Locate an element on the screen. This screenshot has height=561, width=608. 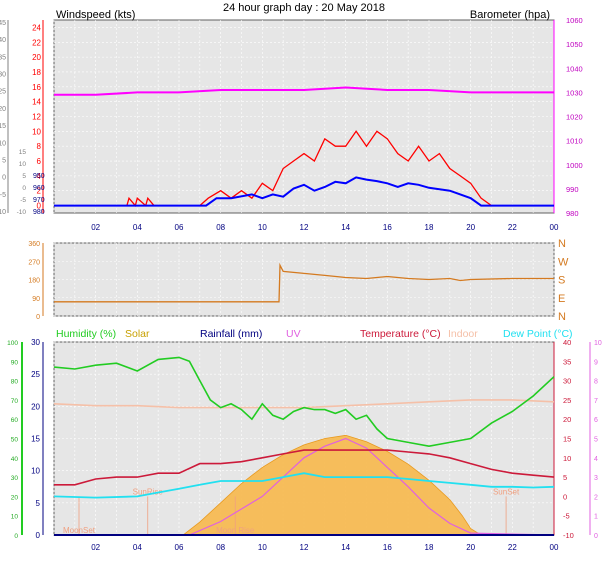
annotation-label: Moon Rise is located at coordinates (235, 530).